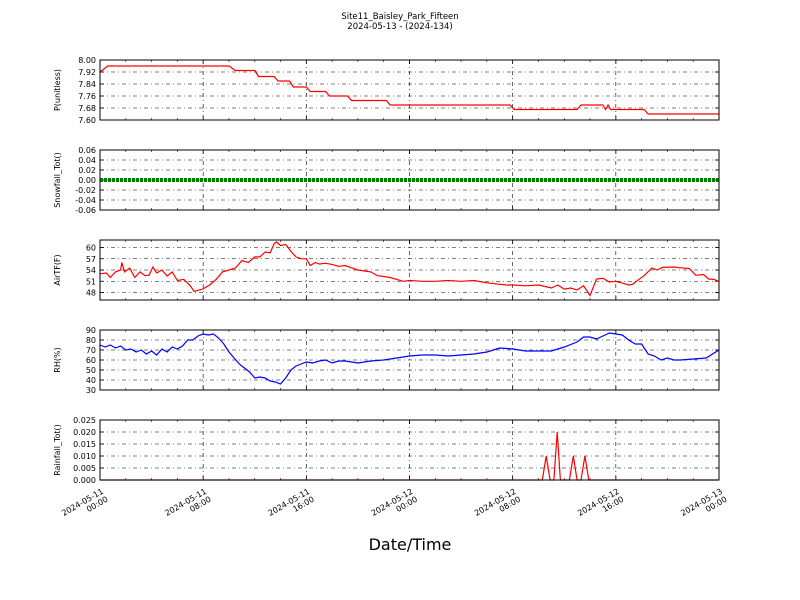 The width and height of the screenshot is (800, 600). Describe the element at coordinates (57, 180) in the screenshot. I see `y-axis-label: Snowfall_Tot()` at that location.